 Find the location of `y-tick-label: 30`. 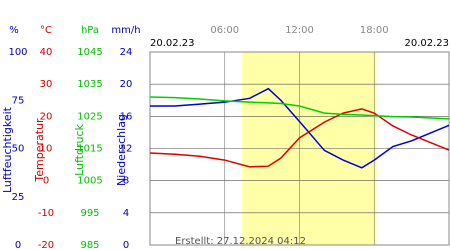

y-tick-label: 30 is located at coordinates (46, 84).